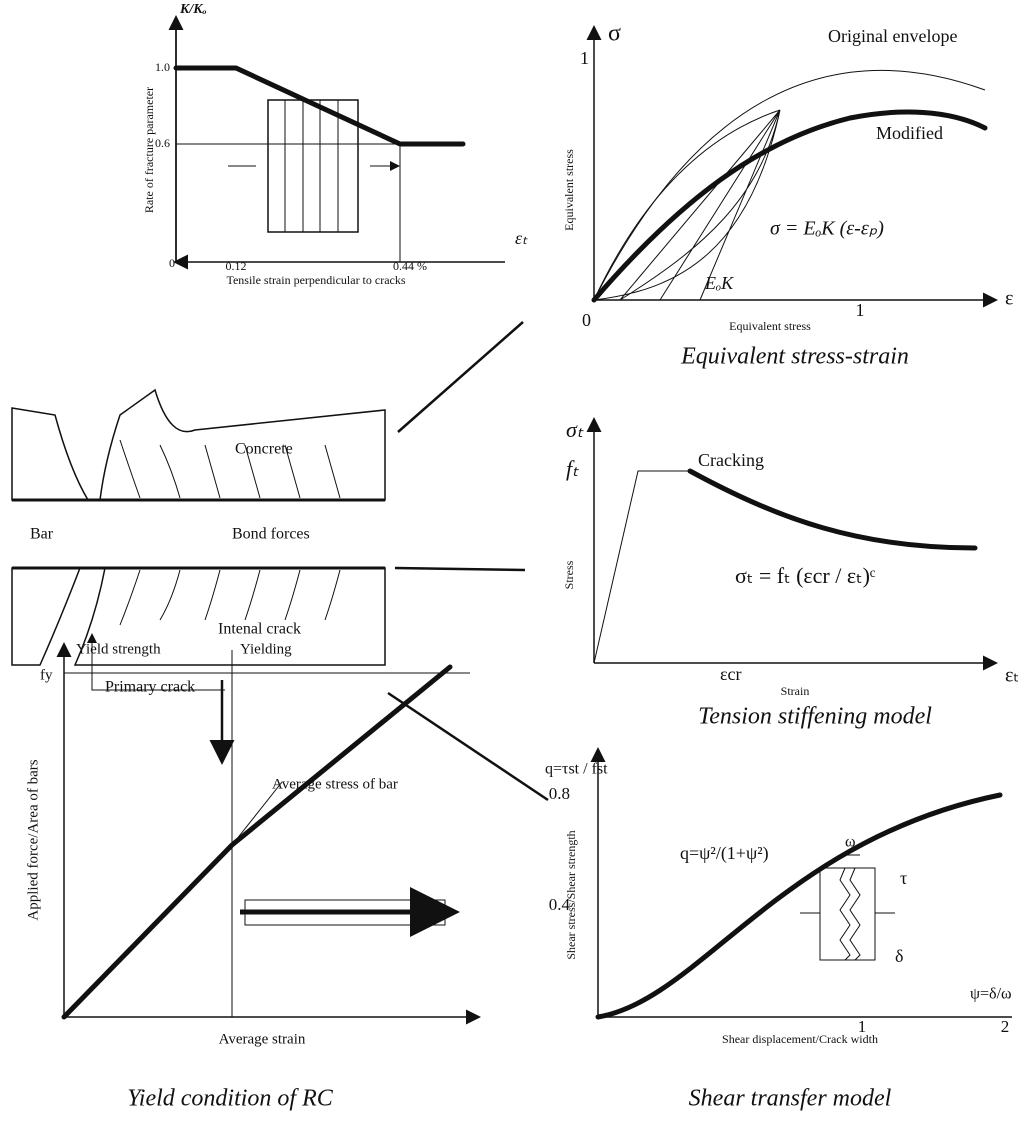  Describe the element at coordinates (33, 839) in the screenshot. I see `label: Applied force/Area of bars` at that location.